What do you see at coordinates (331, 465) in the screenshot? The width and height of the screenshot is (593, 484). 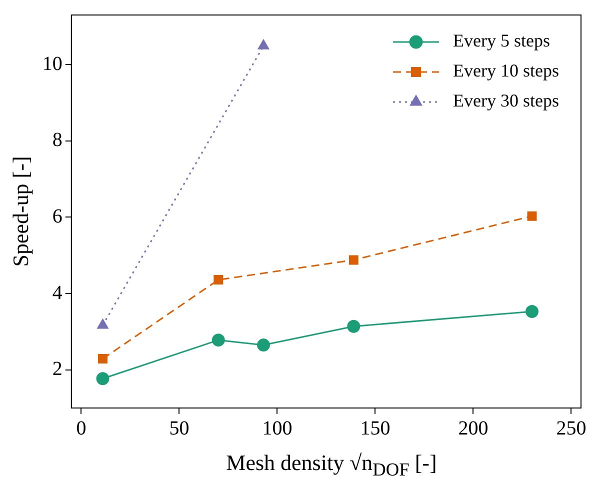 I see `x-axis-title: Mesh density √n$_{DOF}$ [-]` at bounding box center [331, 465].